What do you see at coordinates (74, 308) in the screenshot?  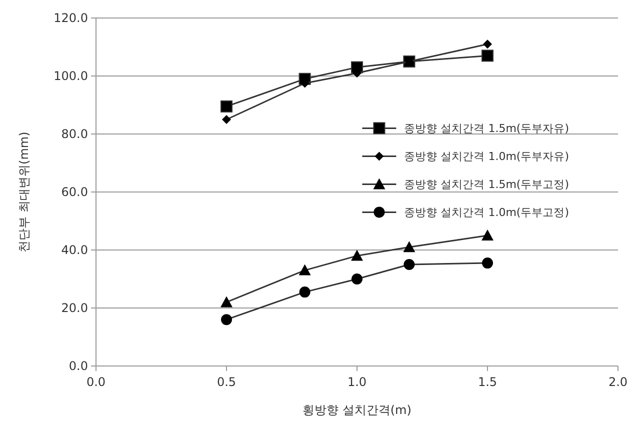 I see `y-tick-label: 20.0` at bounding box center [74, 308].